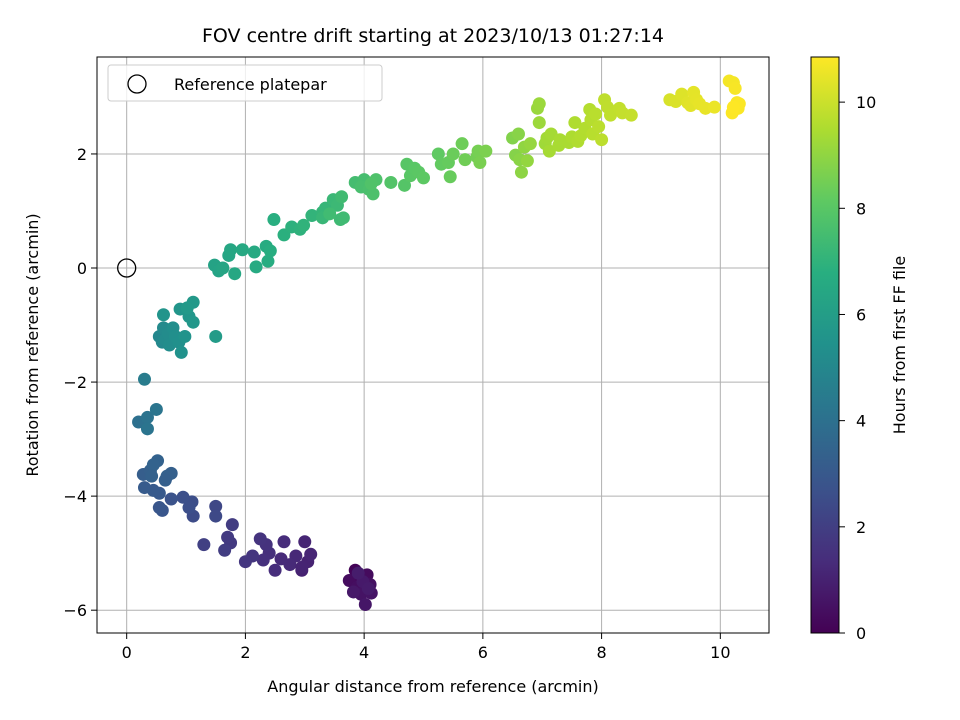 This screenshot has width=960, height=720. I want to click on y-tick-label: −6, so click(75, 610).